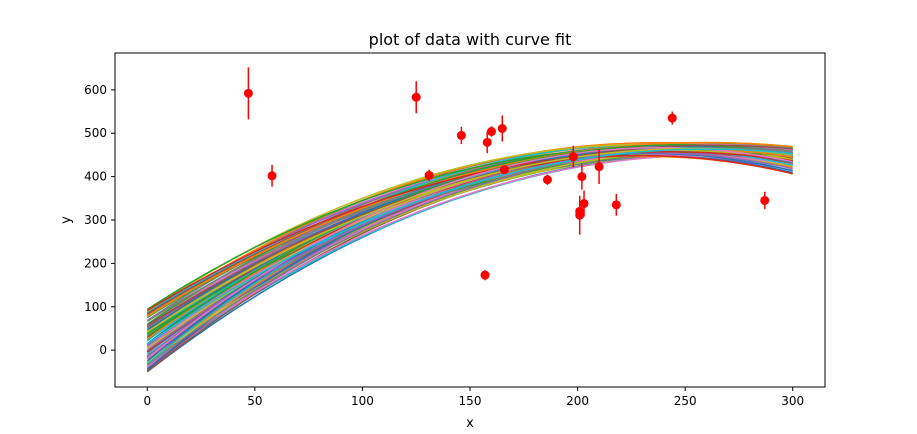 This screenshot has height=434, width=917. Describe the element at coordinates (66, 220) in the screenshot. I see `y-axis-label: y` at that location.